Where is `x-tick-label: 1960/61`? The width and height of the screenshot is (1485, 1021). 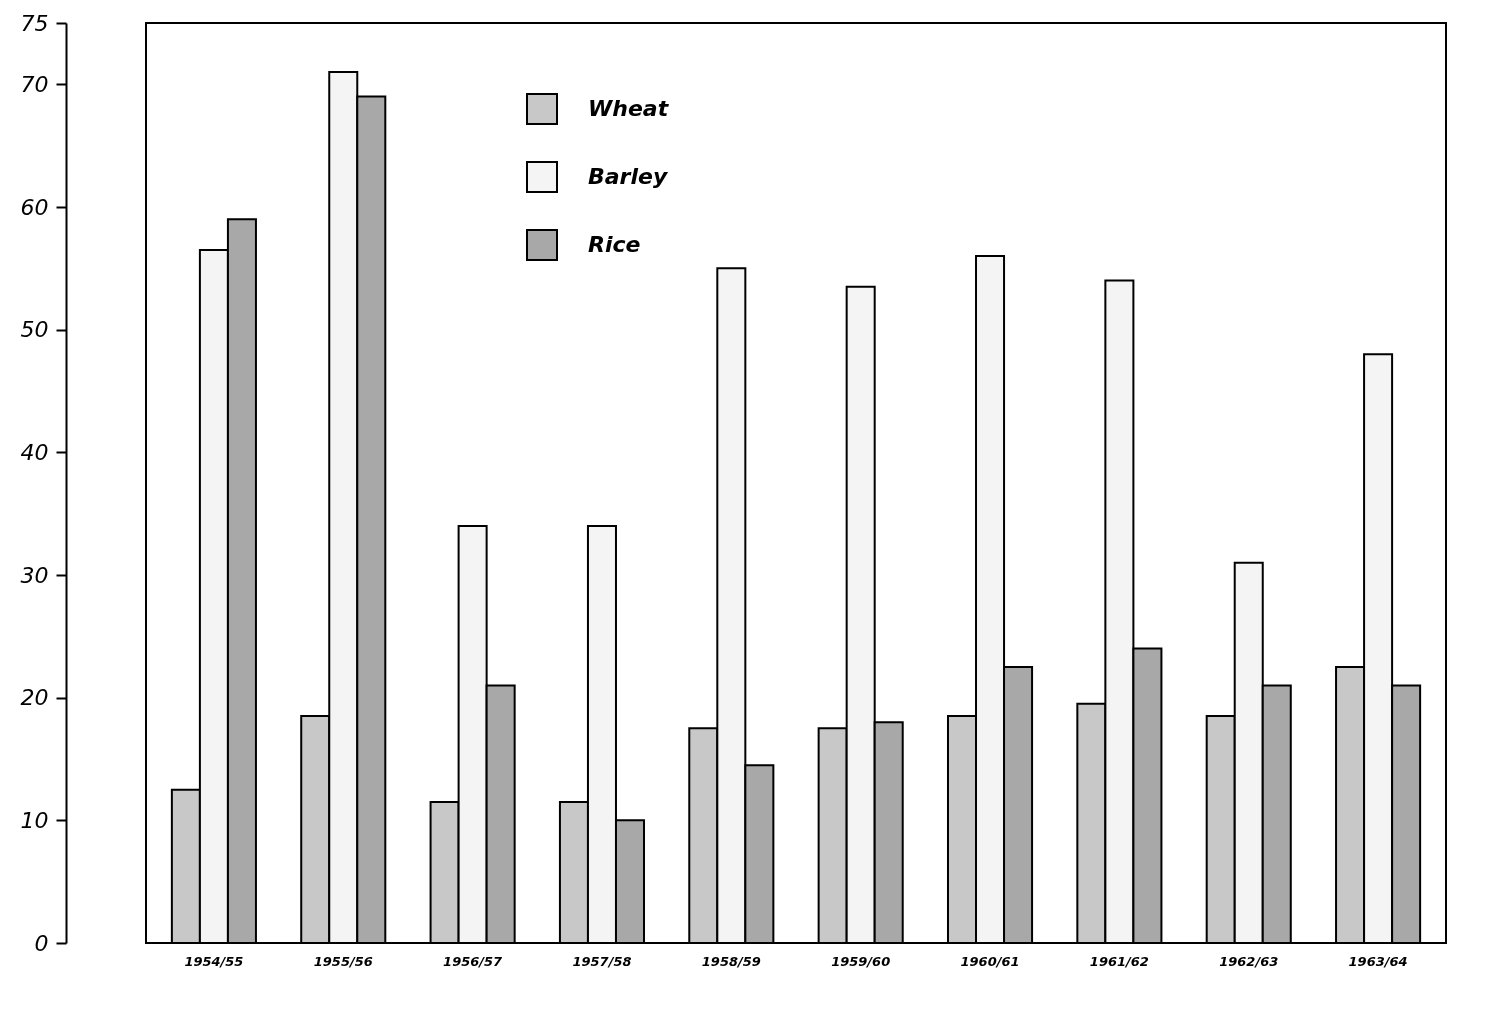
x-tick-label: 1960/61 is located at coordinates (990, 961).